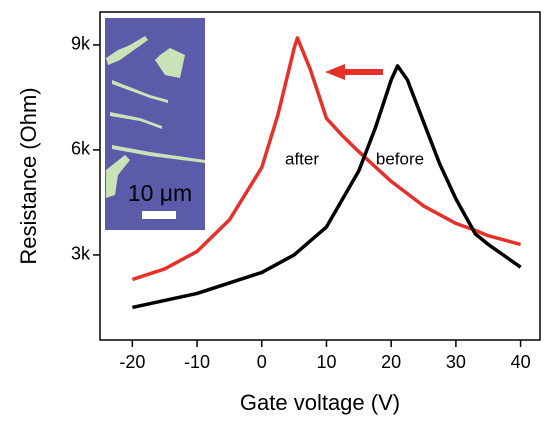 The image size is (550, 423). What do you see at coordinates (302, 158) in the screenshot?
I see `series-label: after` at bounding box center [302, 158].